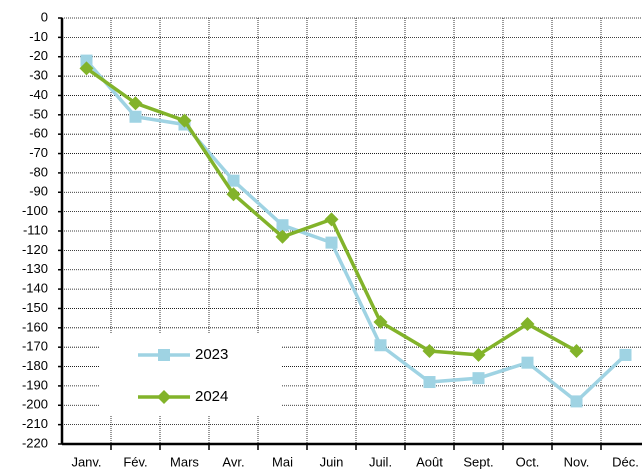 The height and width of the screenshot is (472, 642). Describe the element at coordinates (35, 210) in the screenshot. I see `y-tick-label: -100` at that location.